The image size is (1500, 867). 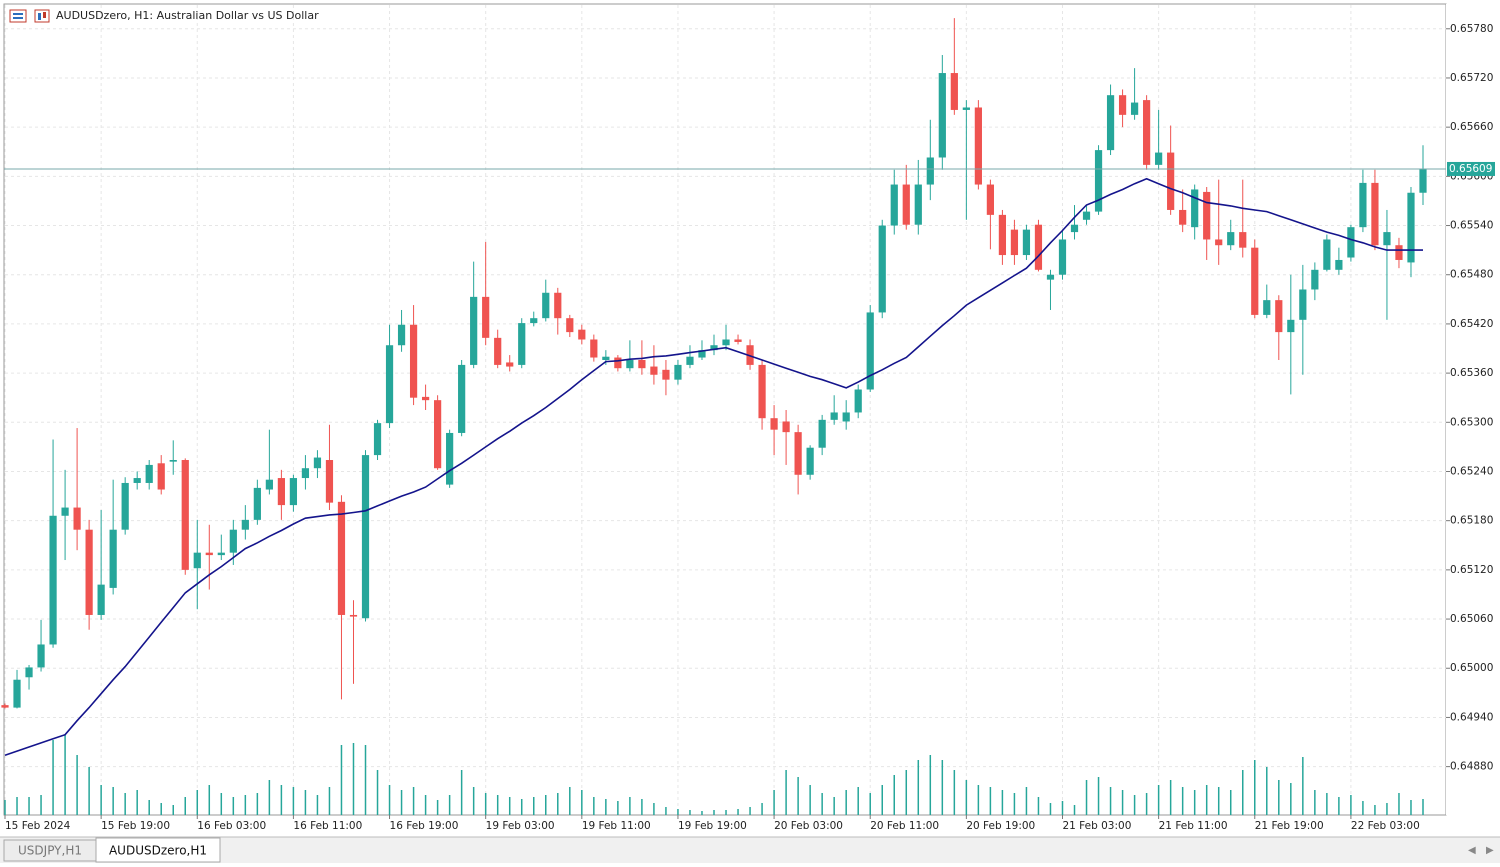 I want to click on x-tick-label: 22 Feb 03:00, so click(x=1385, y=826).